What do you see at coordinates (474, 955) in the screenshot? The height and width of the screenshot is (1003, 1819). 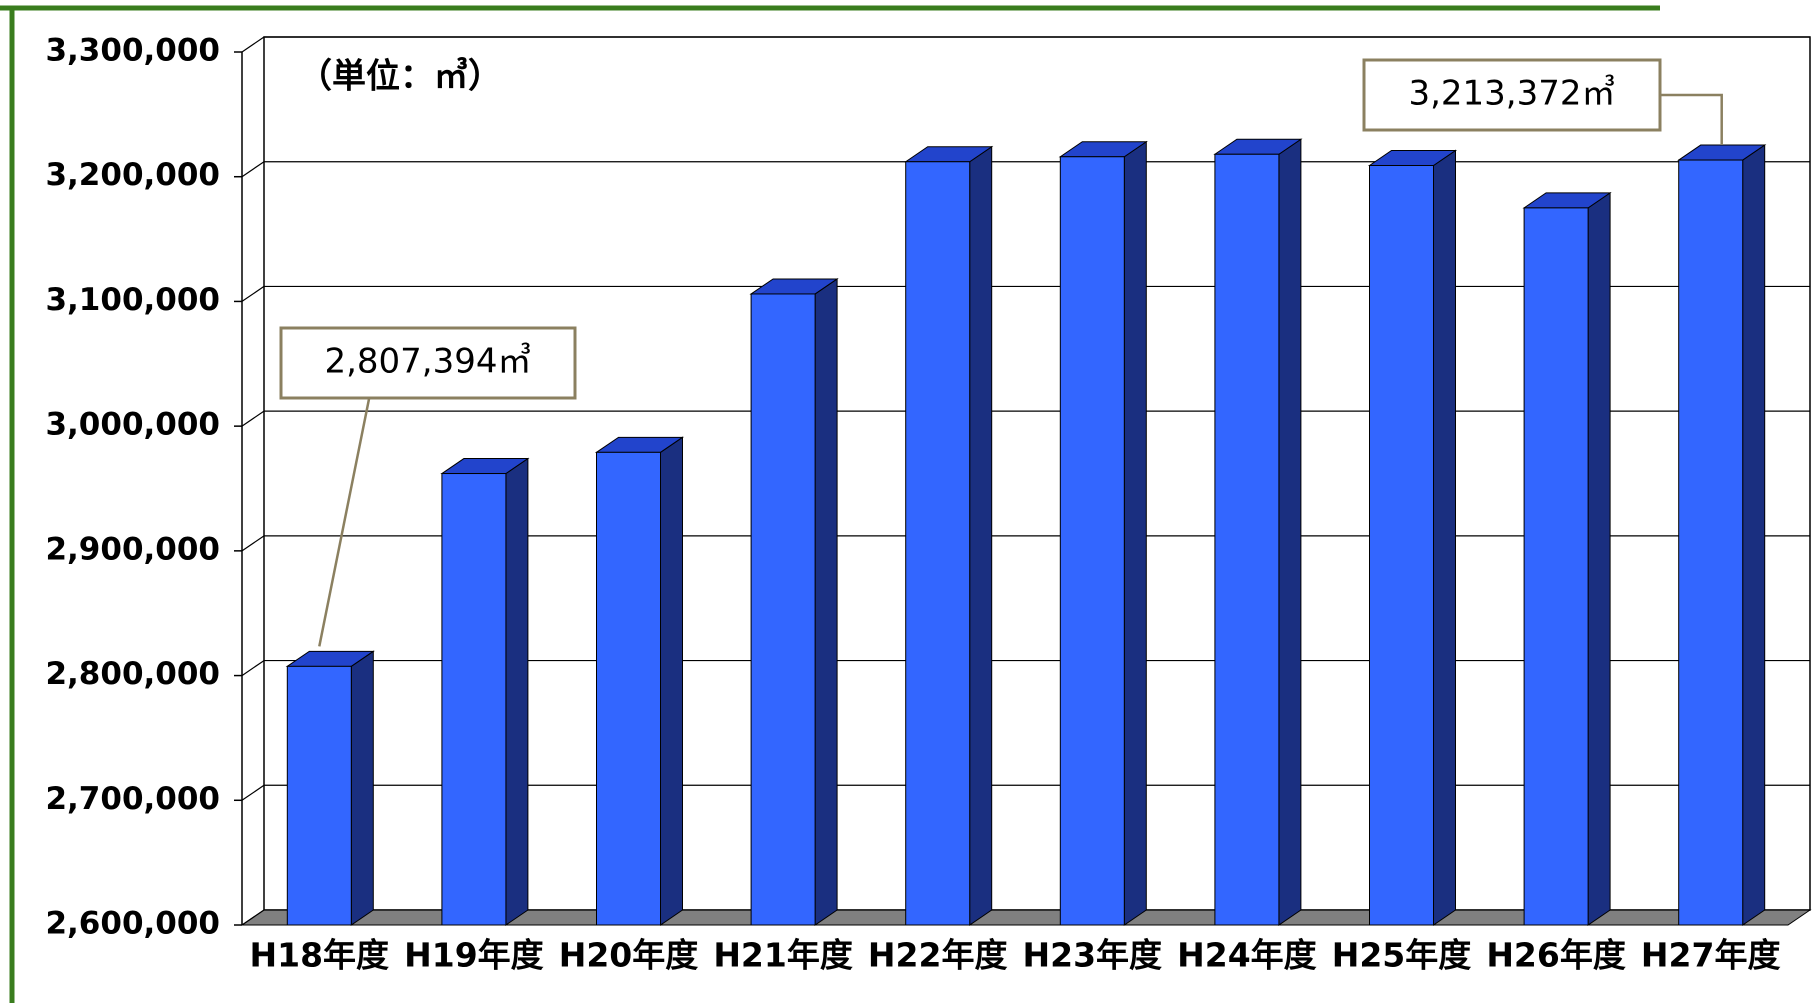 I see `x-tick-label: H19年度` at bounding box center [474, 955].